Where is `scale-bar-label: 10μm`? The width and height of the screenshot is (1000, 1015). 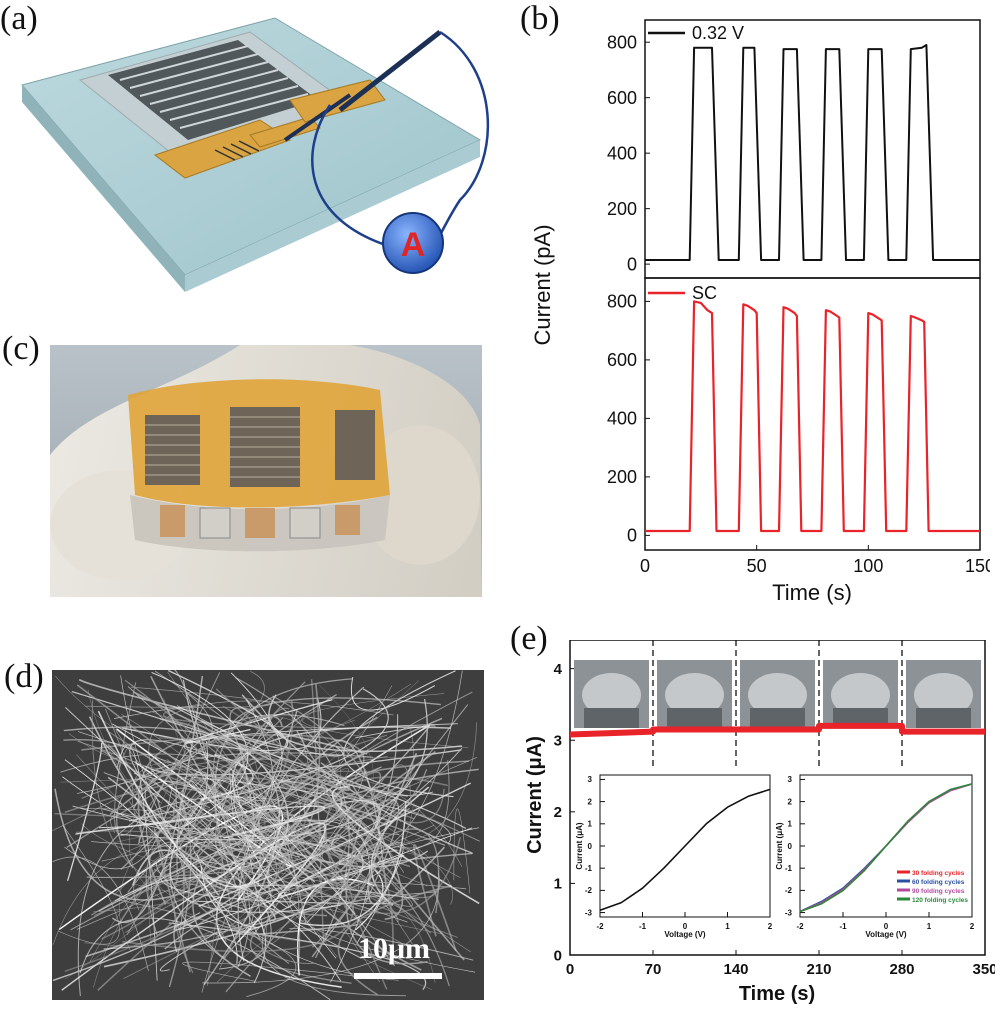 scale-bar-label: 10μm is located at coordinates (394, 948).